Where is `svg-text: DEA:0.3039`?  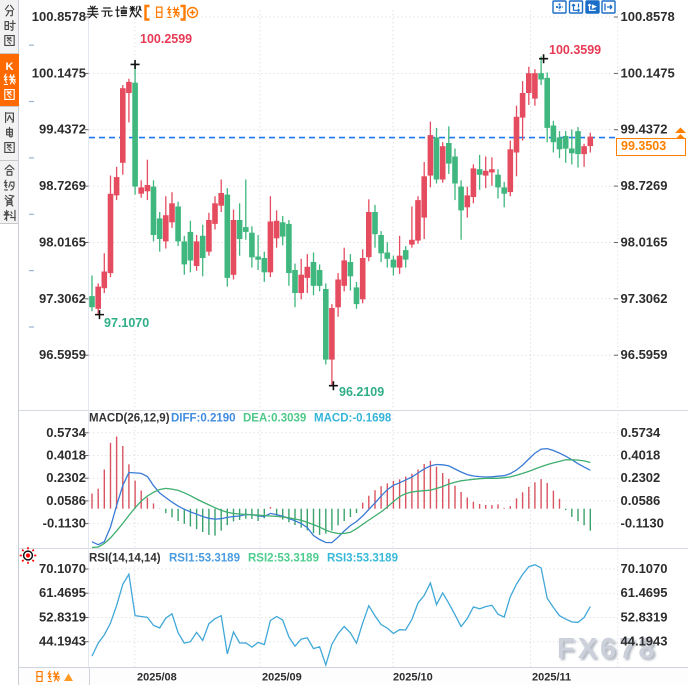
svg-text: DEA:0.3039 is located at coordinates (274, 419).